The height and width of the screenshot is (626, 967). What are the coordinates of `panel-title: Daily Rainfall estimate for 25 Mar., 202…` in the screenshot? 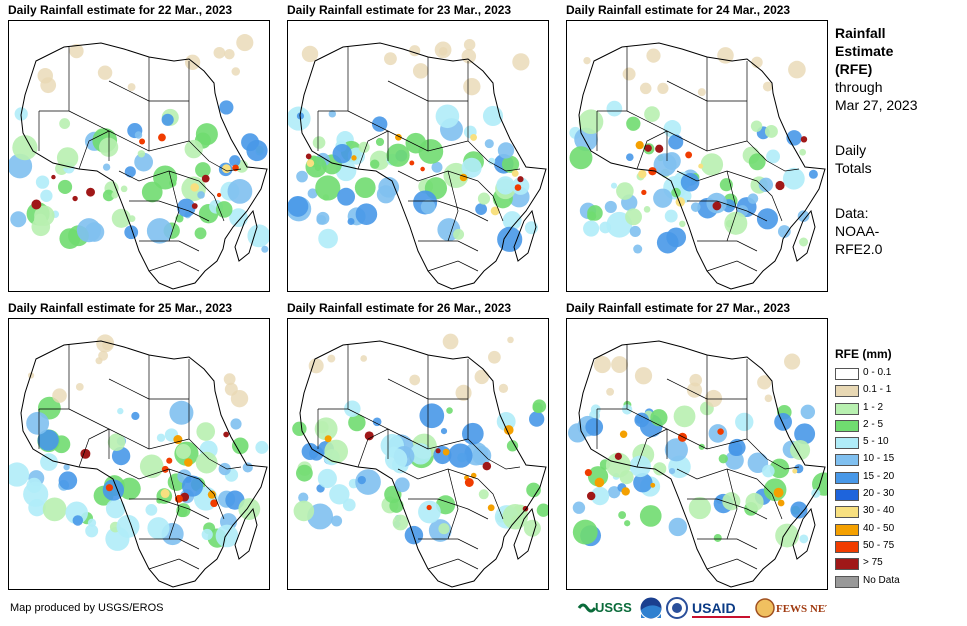 It's located at (120, 308).